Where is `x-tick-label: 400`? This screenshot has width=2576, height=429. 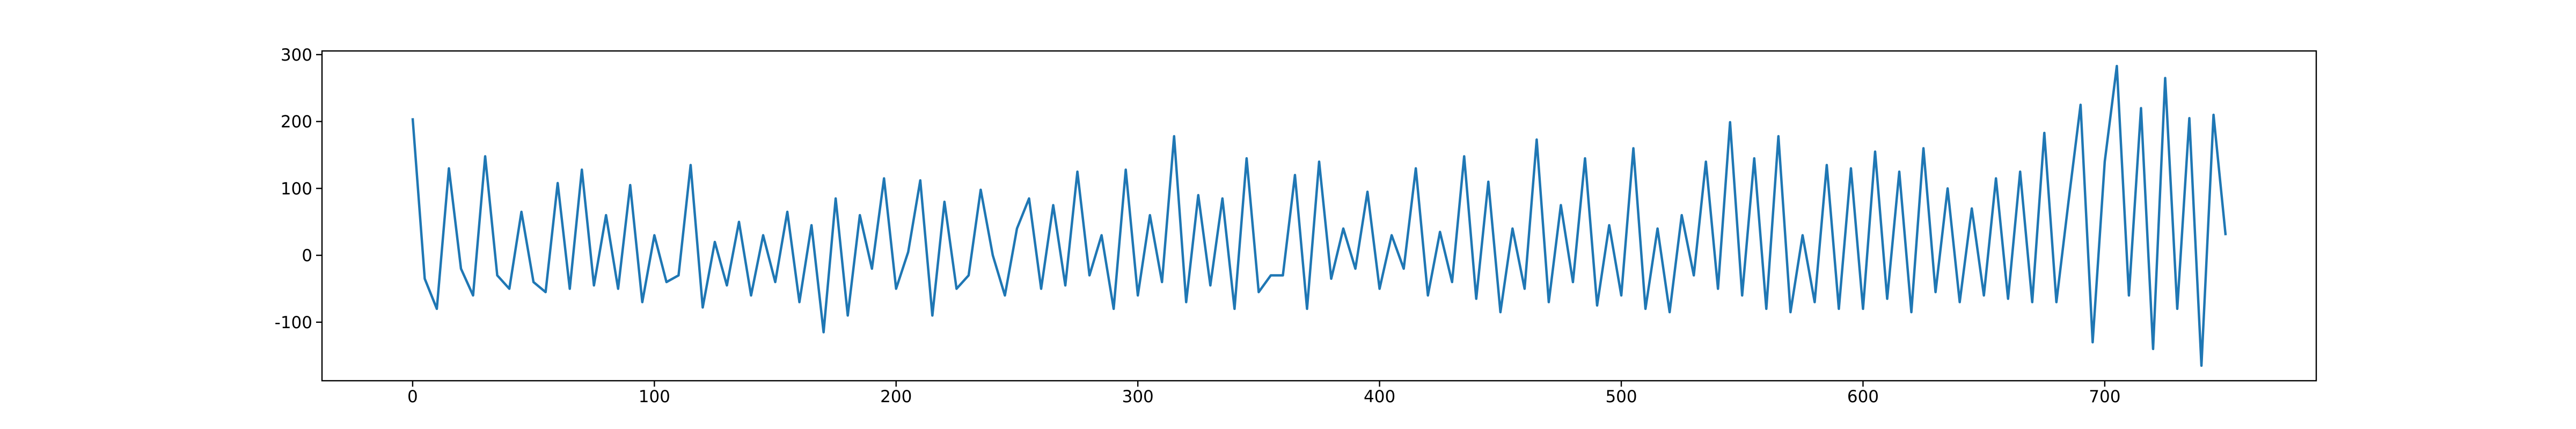 x-tick-label: 400 is located at coordinates (1379, 396).